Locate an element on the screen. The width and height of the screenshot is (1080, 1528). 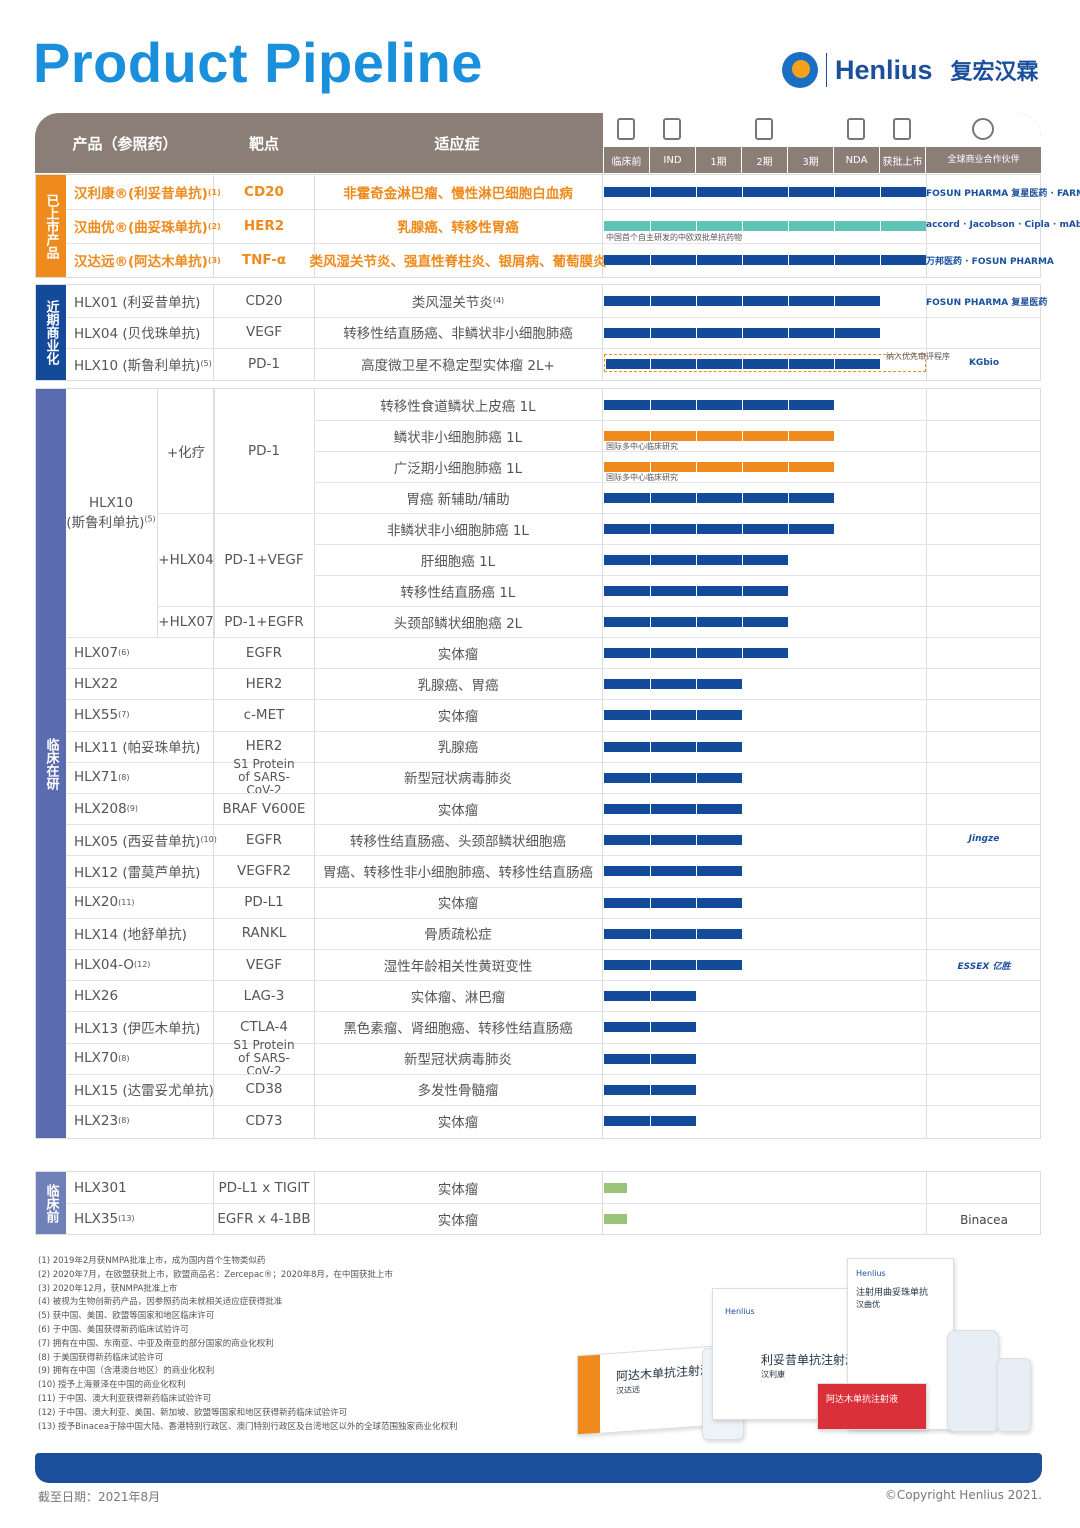
table-row: HLX70 (8) S1 Protein of SARS-CoV-2 新型冠状病毒肺炎 is located at coordinates (553, 1057).